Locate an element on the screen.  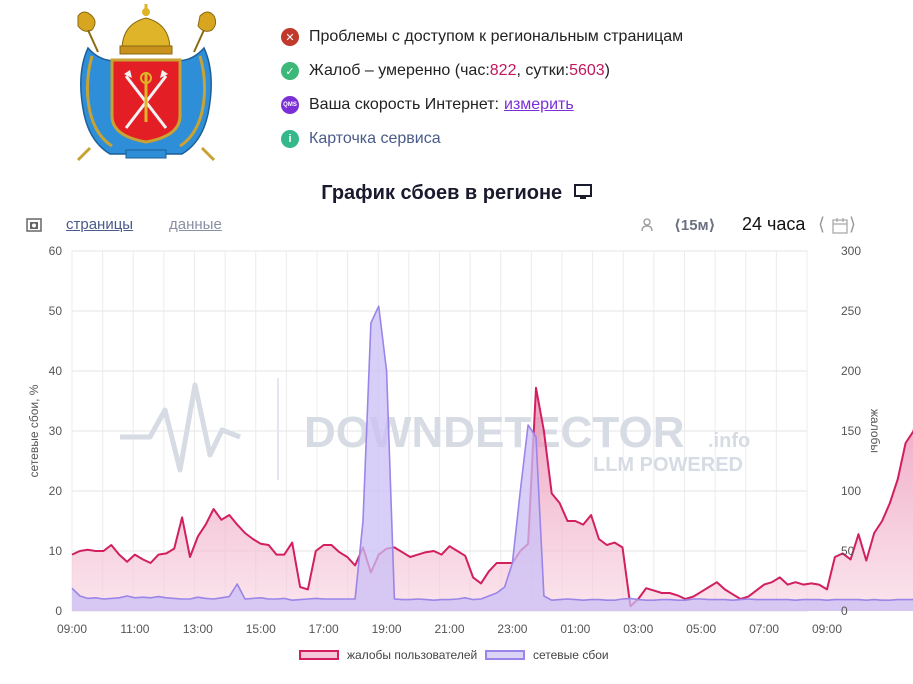
tab-pages: страницы is located at coordinates (100, 224).